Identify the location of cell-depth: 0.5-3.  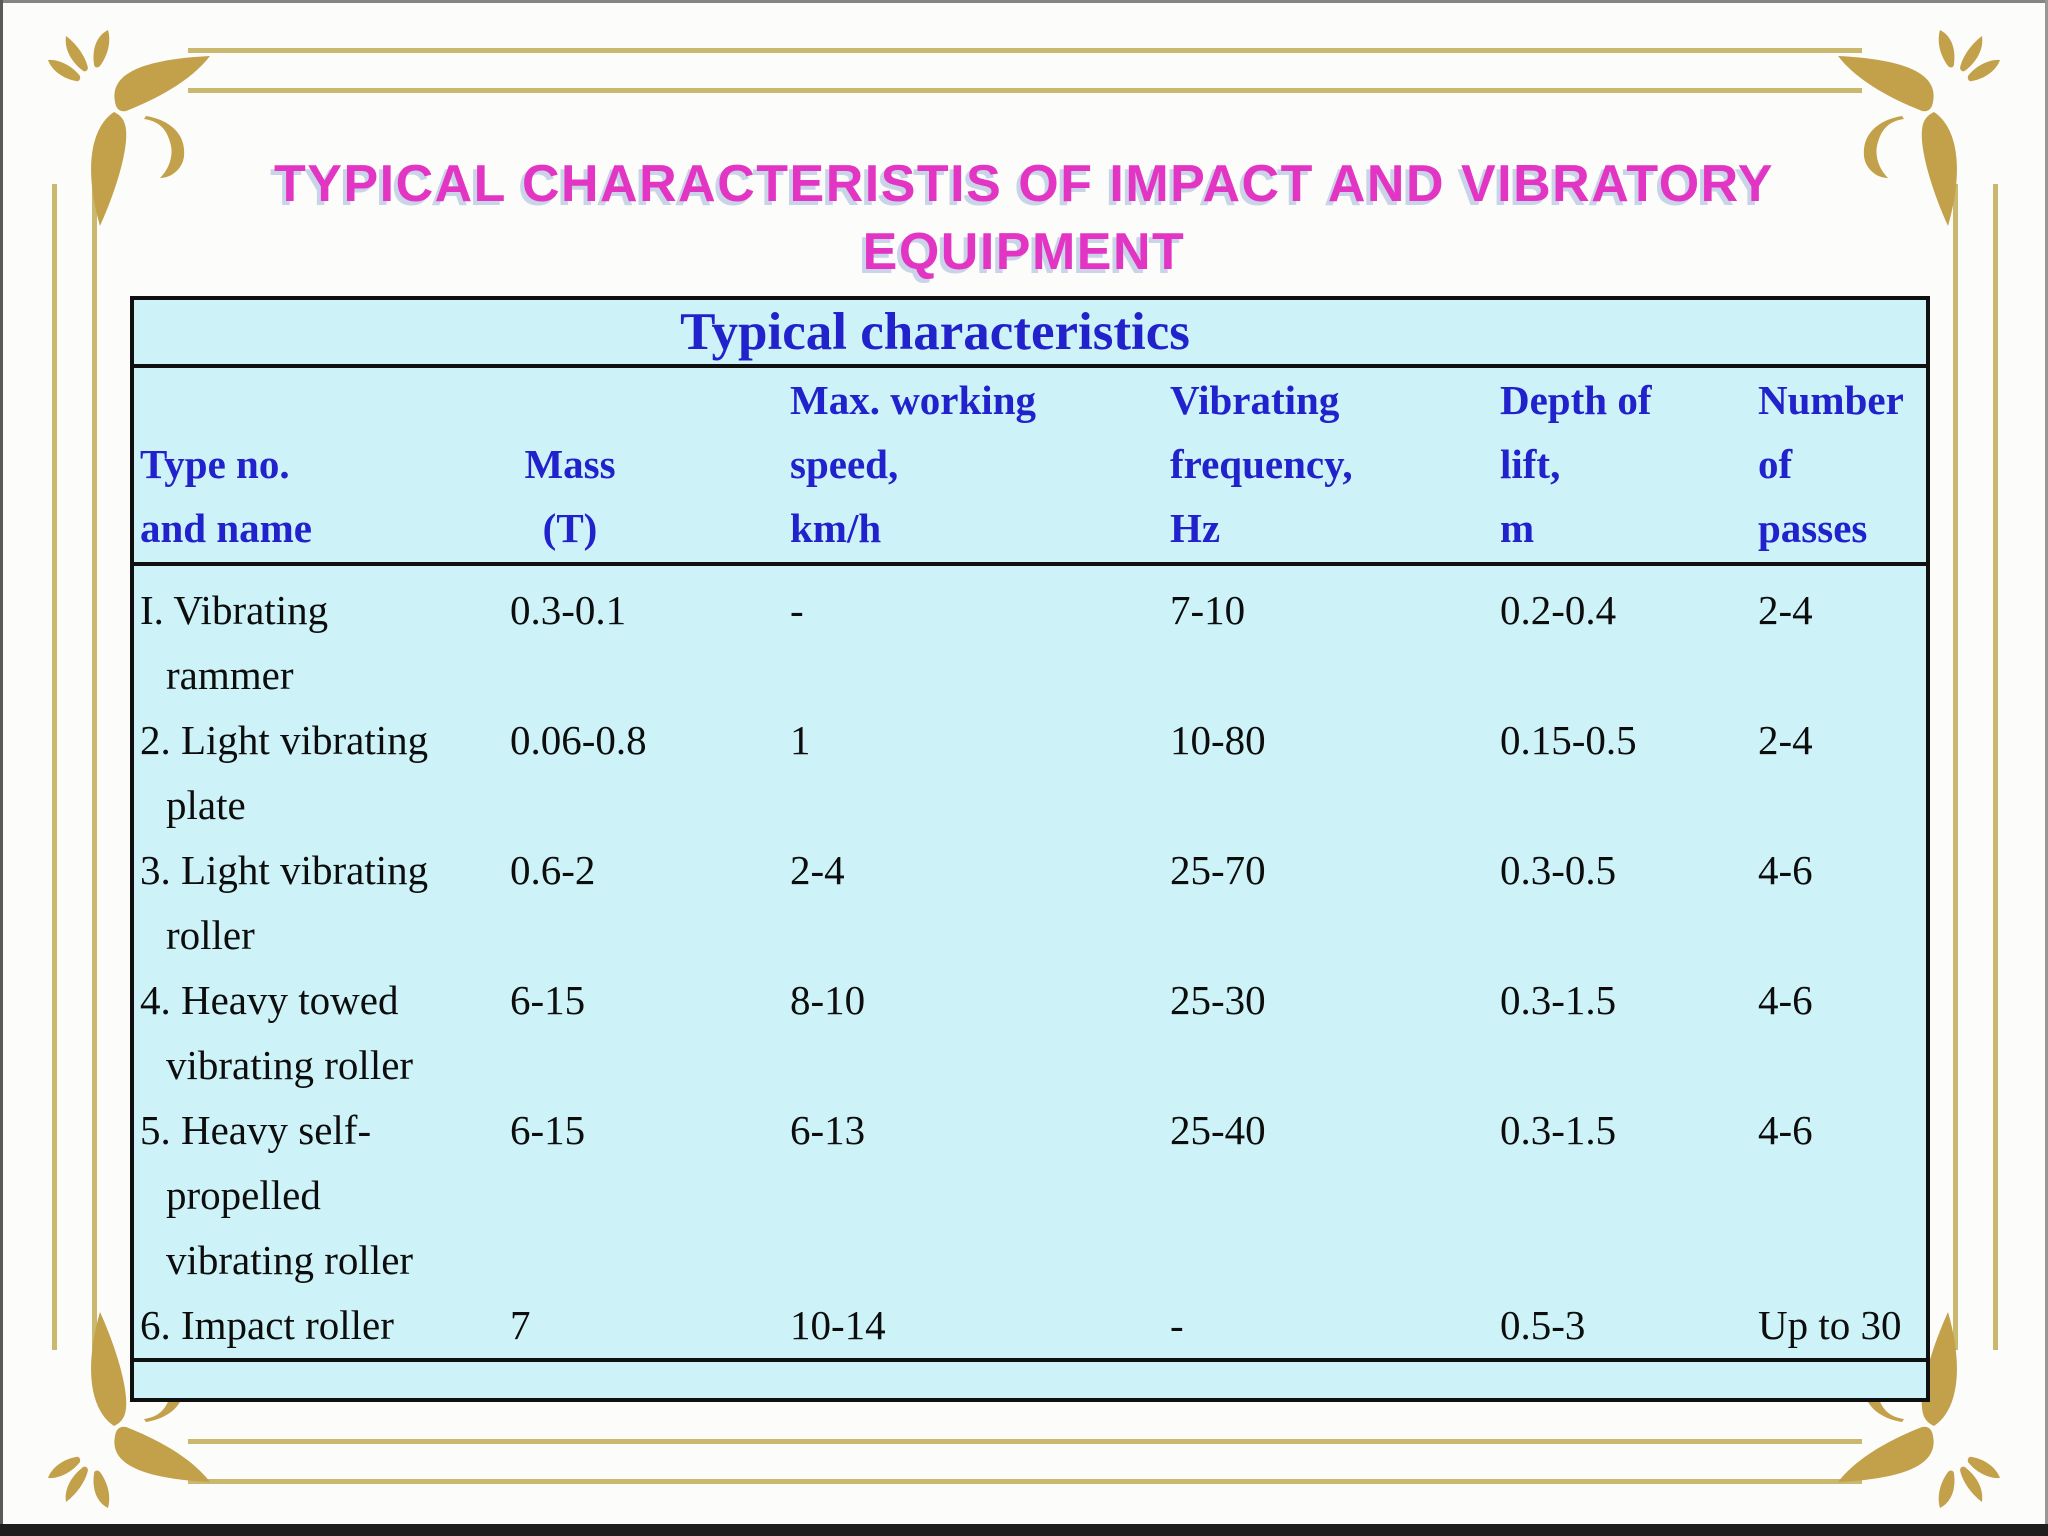
(1543, 1325).